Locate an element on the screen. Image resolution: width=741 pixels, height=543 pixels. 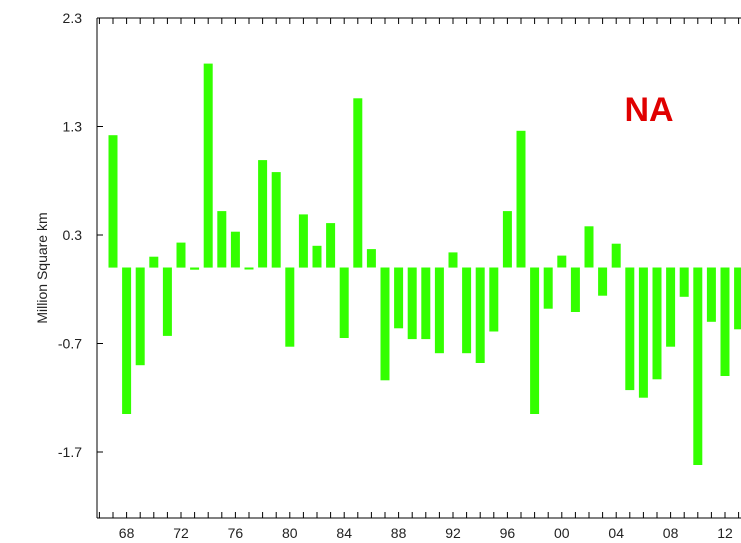
bar-1981 is located at coordinates (303, 241).